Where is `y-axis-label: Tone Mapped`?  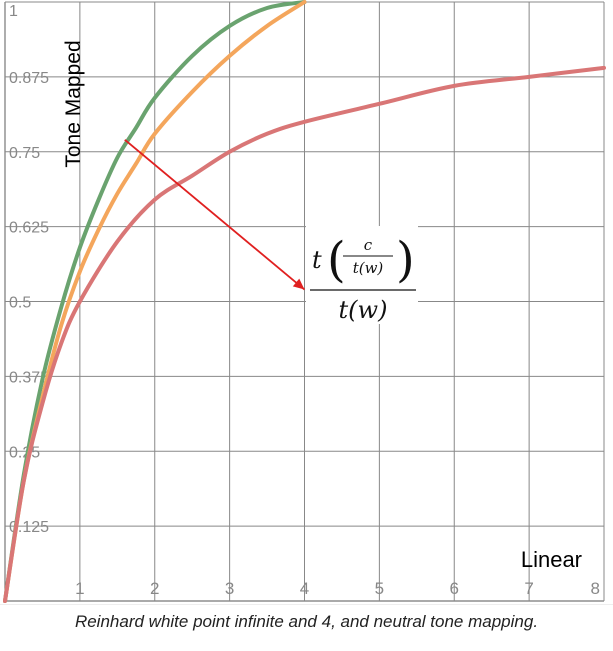 y-axis-label: Tone Mapped is located at coordinates (73, 103).